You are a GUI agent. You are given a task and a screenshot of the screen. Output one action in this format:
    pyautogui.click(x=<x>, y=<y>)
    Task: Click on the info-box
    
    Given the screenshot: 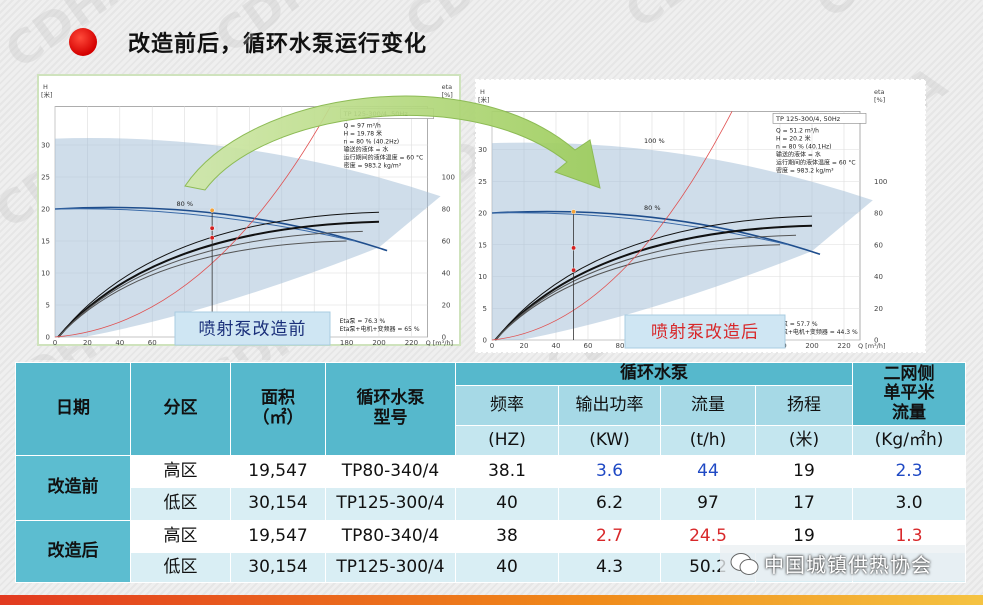 What is the action you would take?
    pyautogui.click(x=819, y=118)
    